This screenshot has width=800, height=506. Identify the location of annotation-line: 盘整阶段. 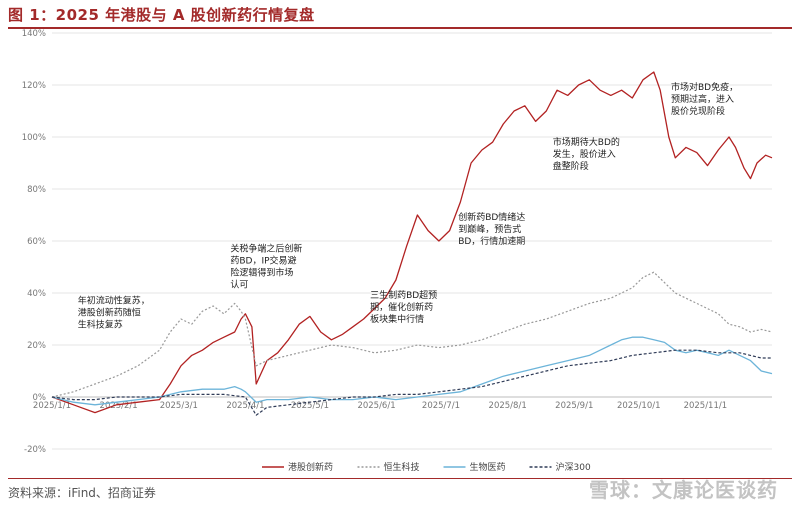
(571, 166).